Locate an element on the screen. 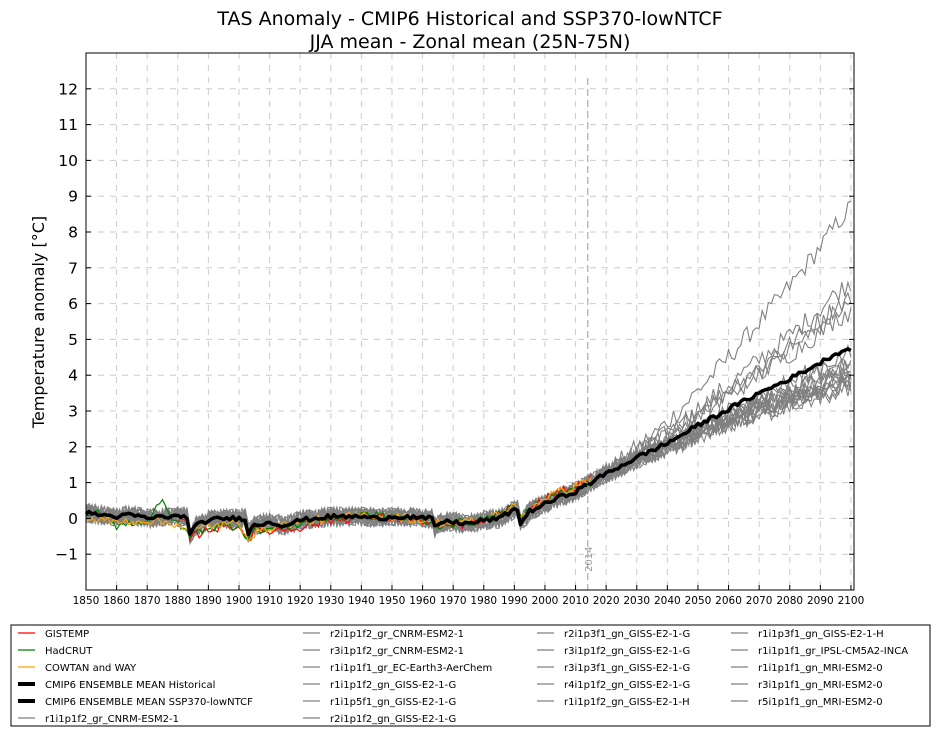 The image size is (939, 740). x-tick-label: 2000 is located at coordinates (545, 601).